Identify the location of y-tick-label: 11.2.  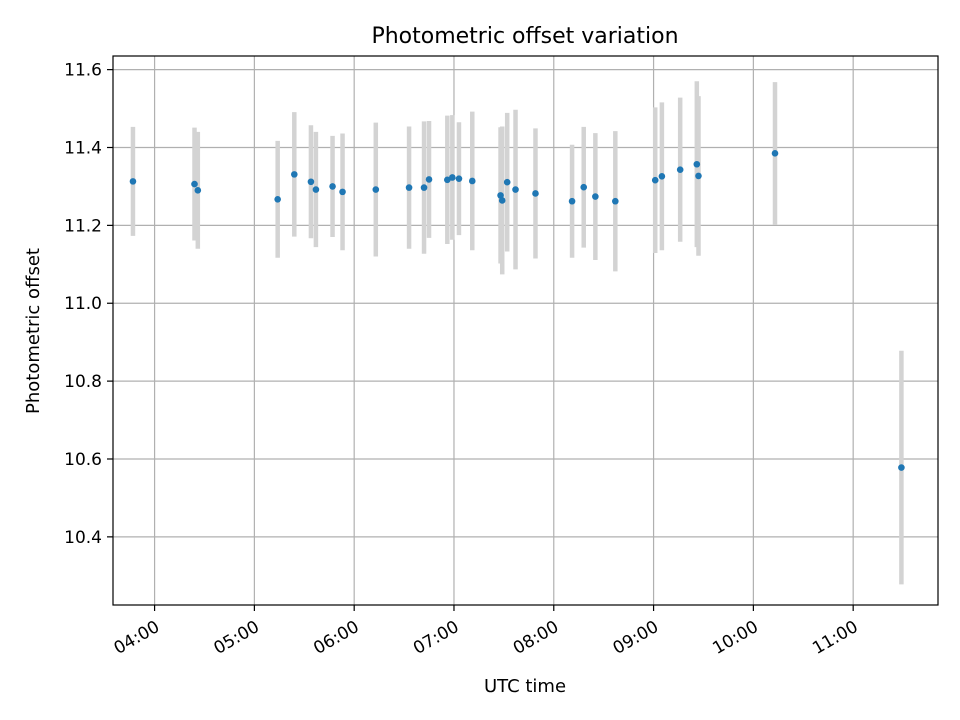
(83, 226).